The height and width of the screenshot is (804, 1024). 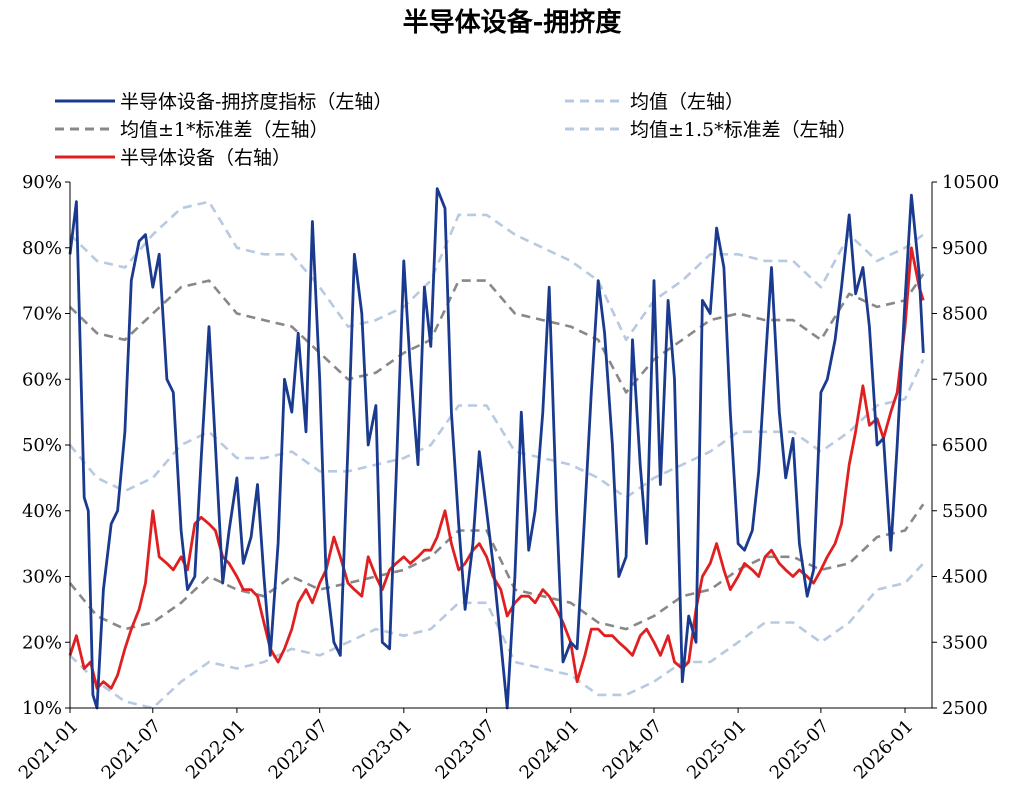 What do you see at coordinates (132, 750) in the screenshot?
I see `x-tick-label: 2021-07` at bounding box center [132, 750].